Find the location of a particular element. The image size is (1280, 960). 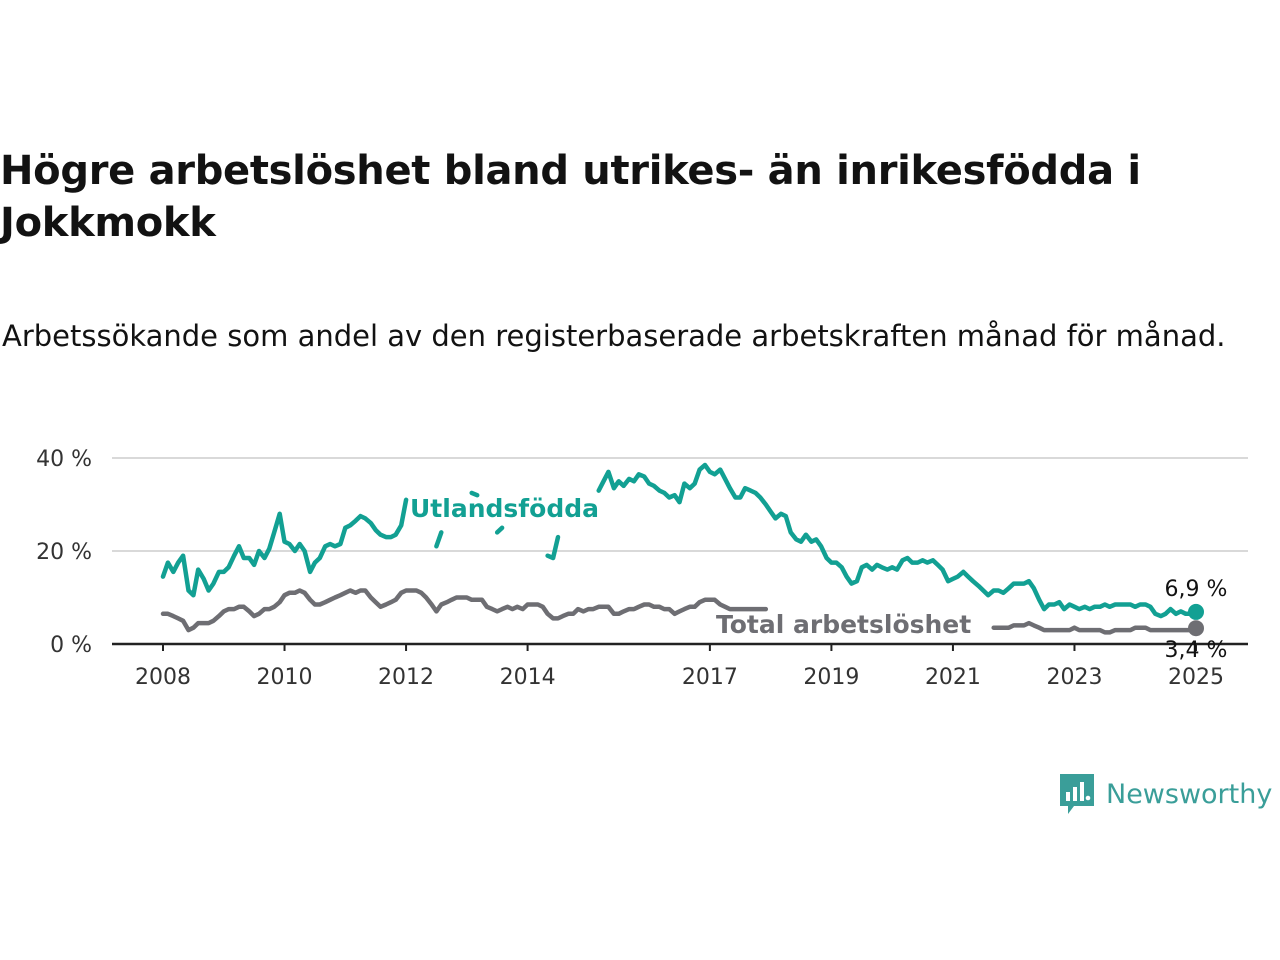

series-lines is located at coordinates (682, 549).